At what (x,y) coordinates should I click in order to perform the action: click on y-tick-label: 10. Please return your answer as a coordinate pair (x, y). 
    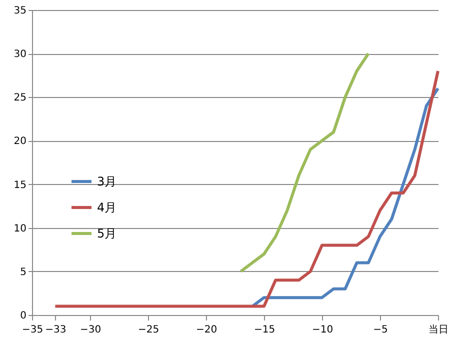
    Looking at the image, I should click on (20, 228).